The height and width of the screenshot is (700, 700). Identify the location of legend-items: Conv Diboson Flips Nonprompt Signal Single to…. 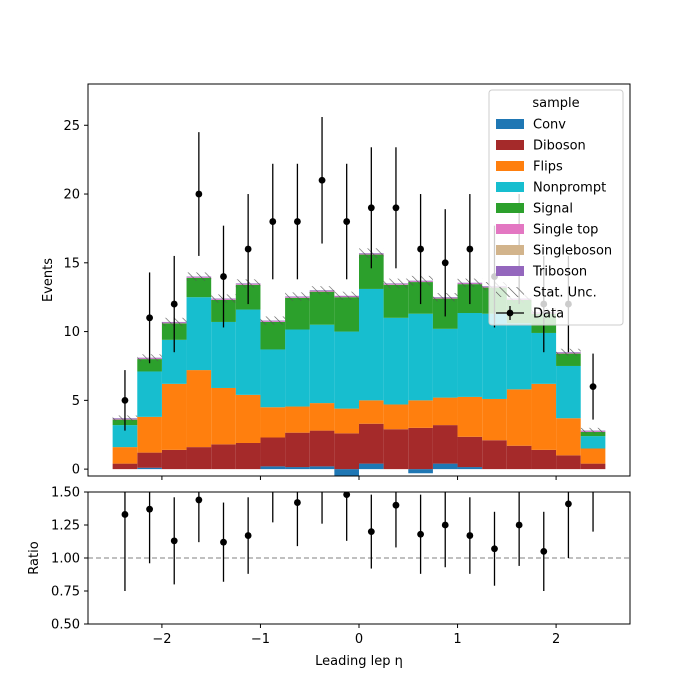
(554, 220).